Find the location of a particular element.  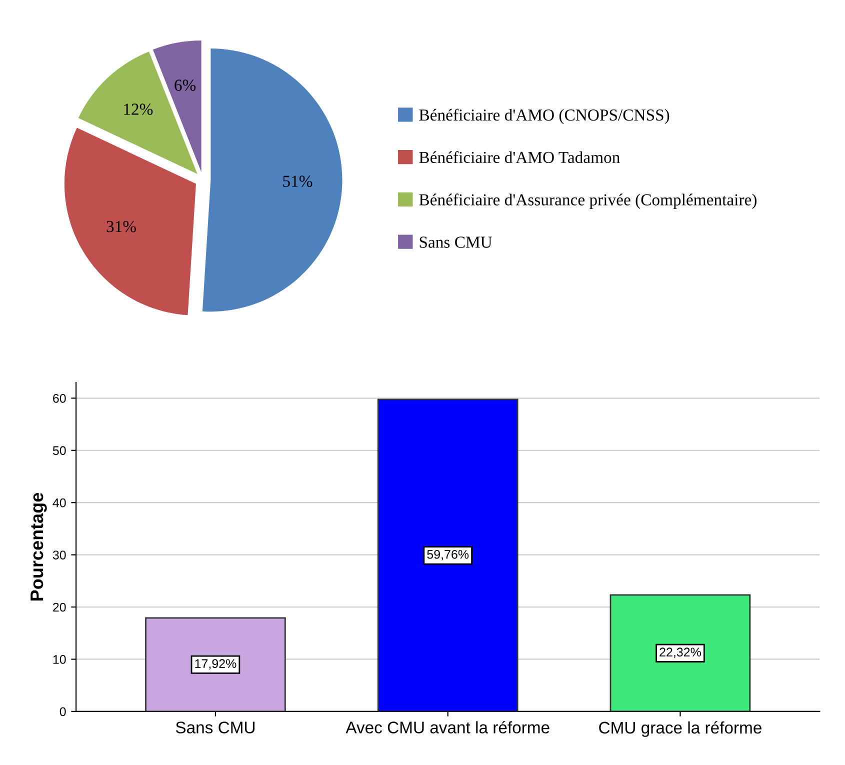

y-axis-title: Pourcentage is located at coordinates (38, 546).